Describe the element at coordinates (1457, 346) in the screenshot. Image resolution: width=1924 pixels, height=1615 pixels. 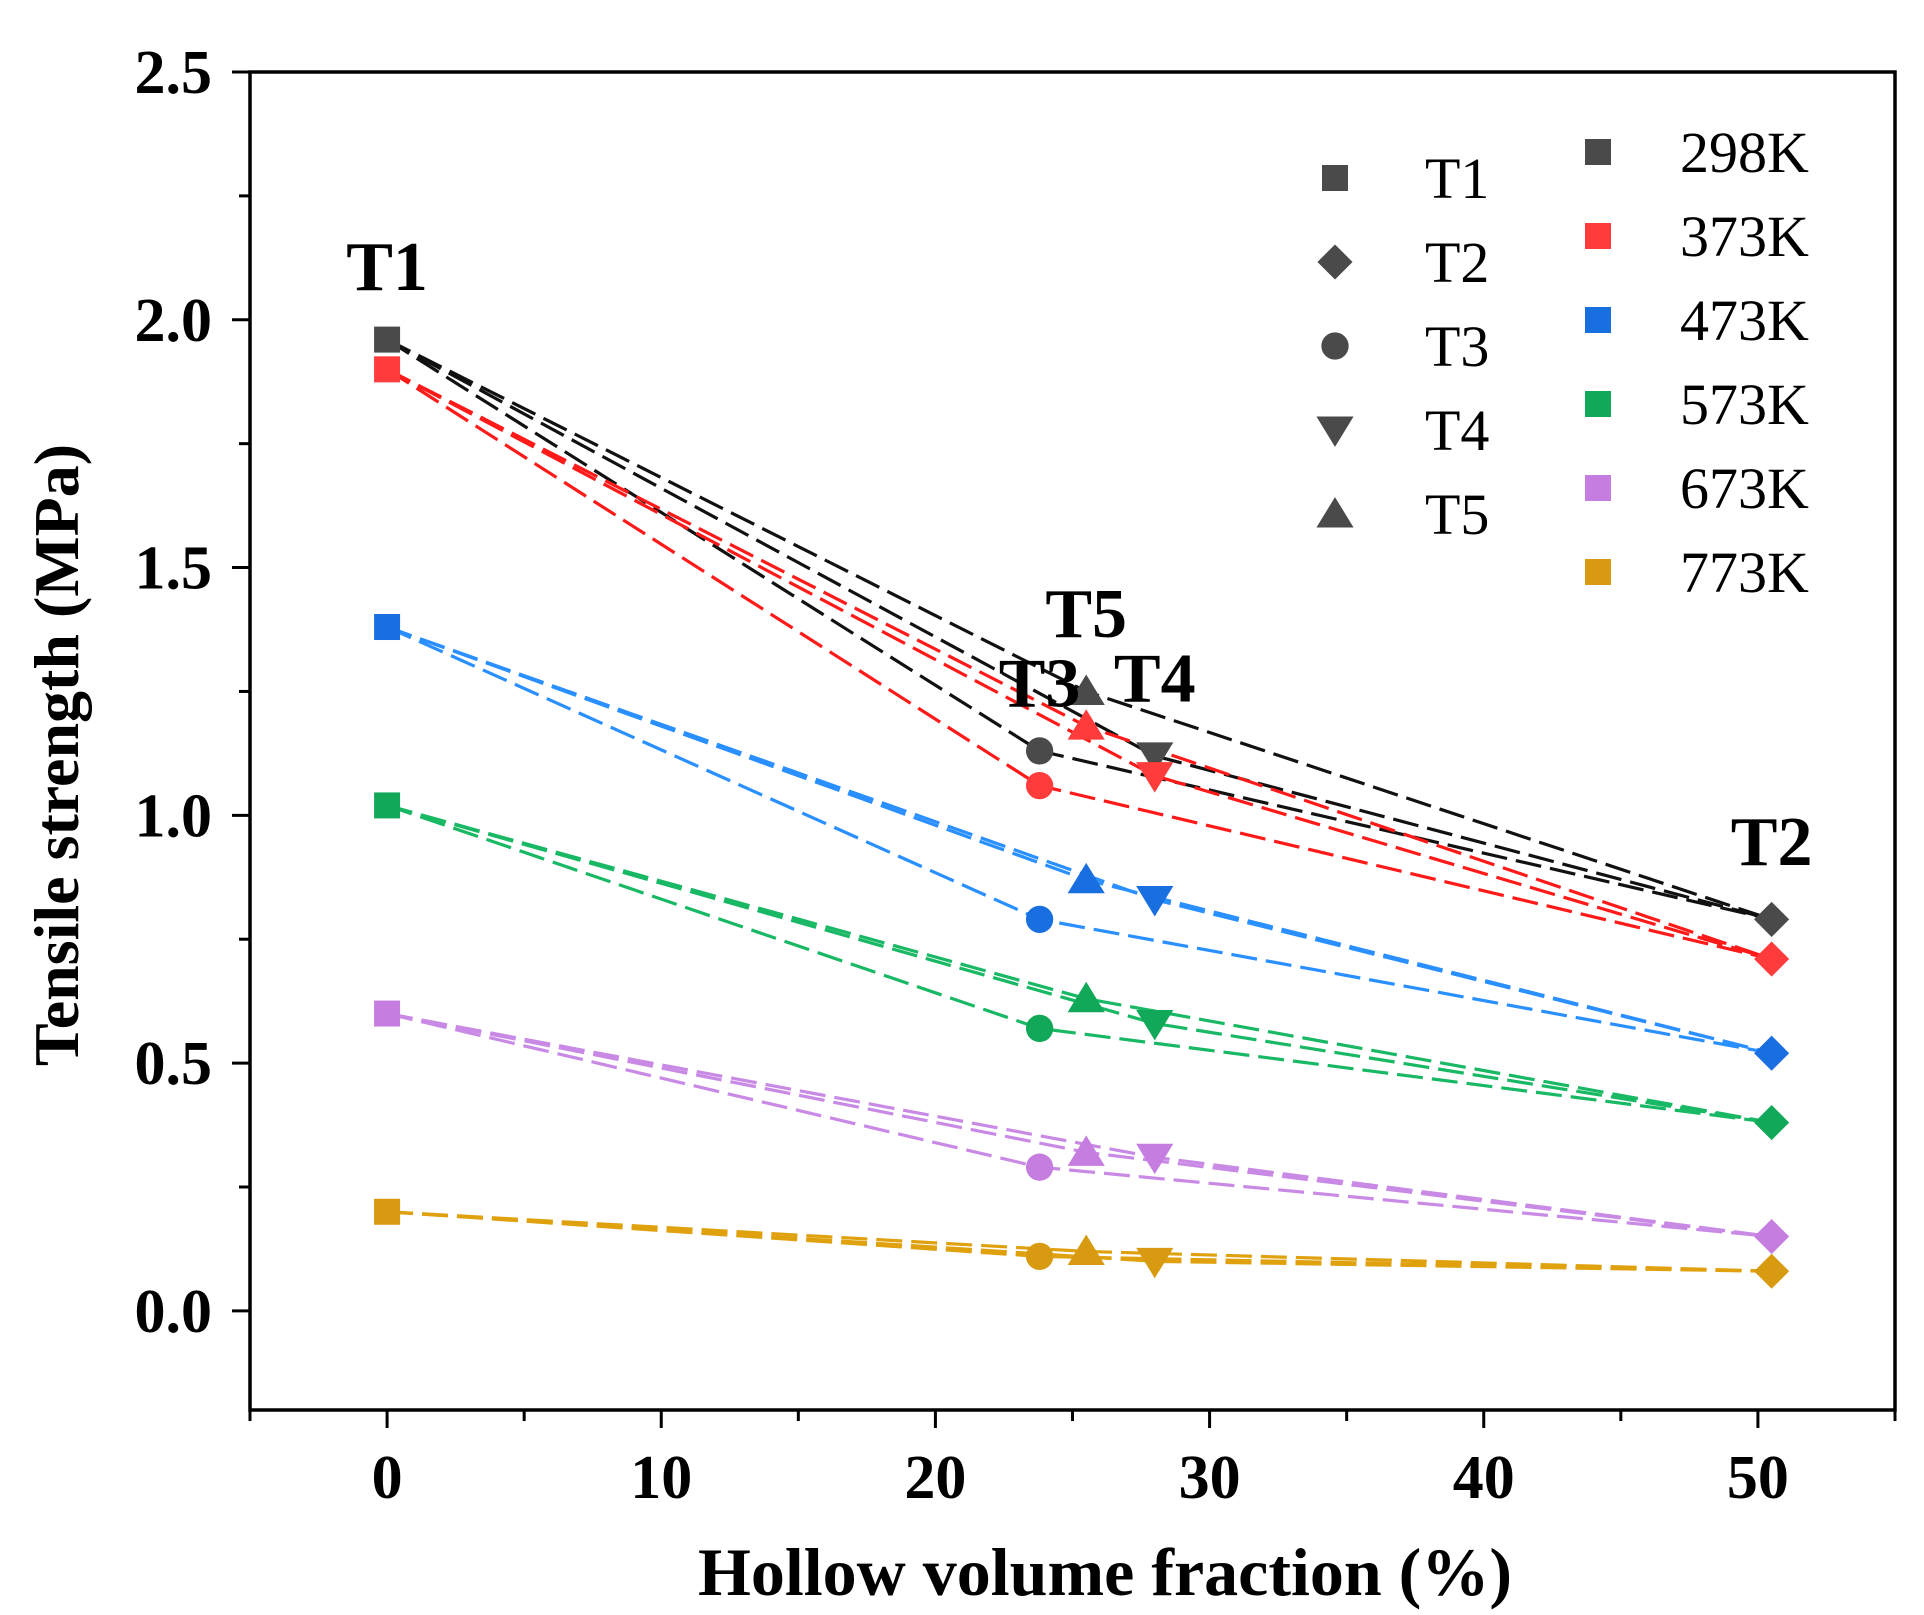
I see `legend-label-T3: T3` at that location.